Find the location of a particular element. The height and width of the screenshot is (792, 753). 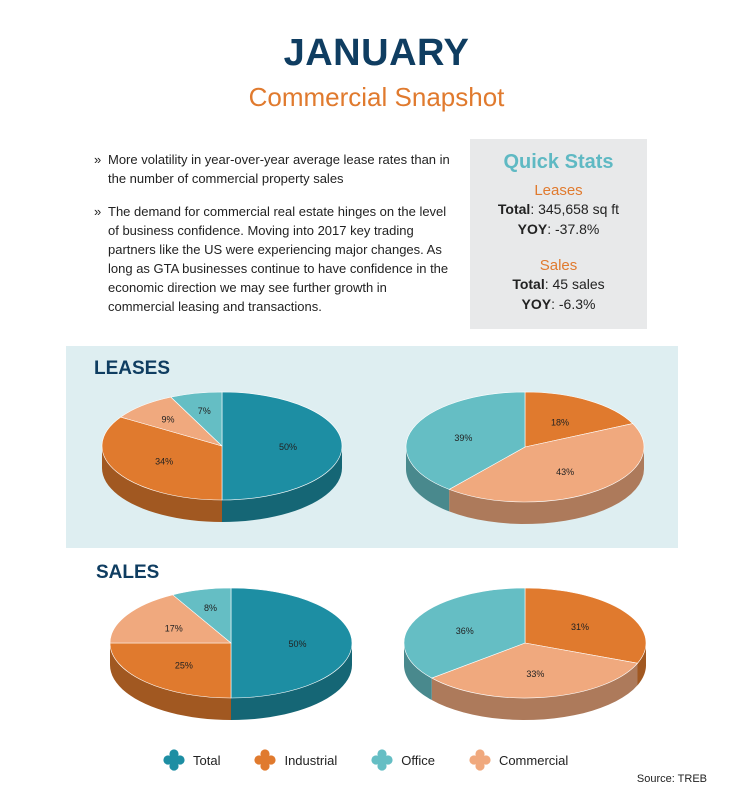

pie-data-label: 7% is located at coordinates (204, 411).